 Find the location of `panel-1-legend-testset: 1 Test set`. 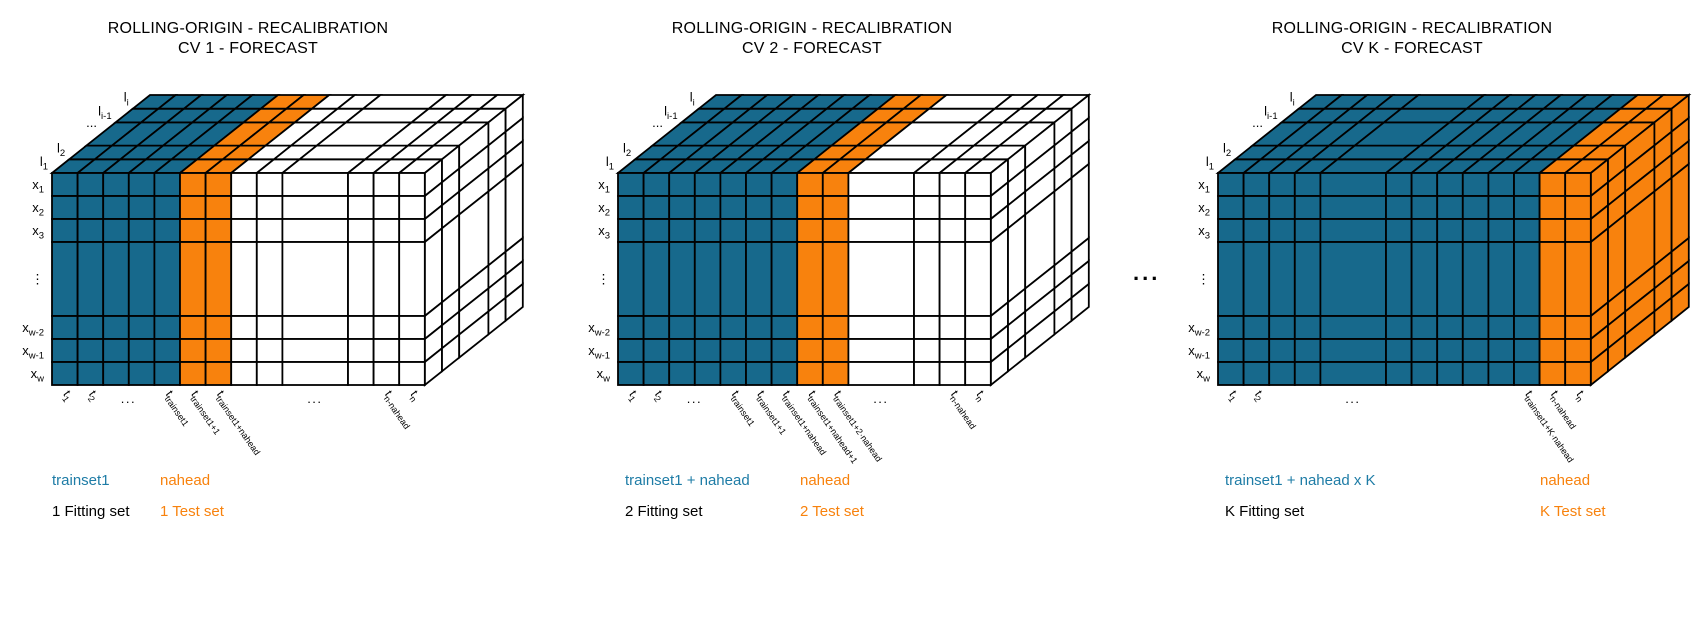

panel-1-legend-testset: 1 Test set is located at coordinates (192, 511).